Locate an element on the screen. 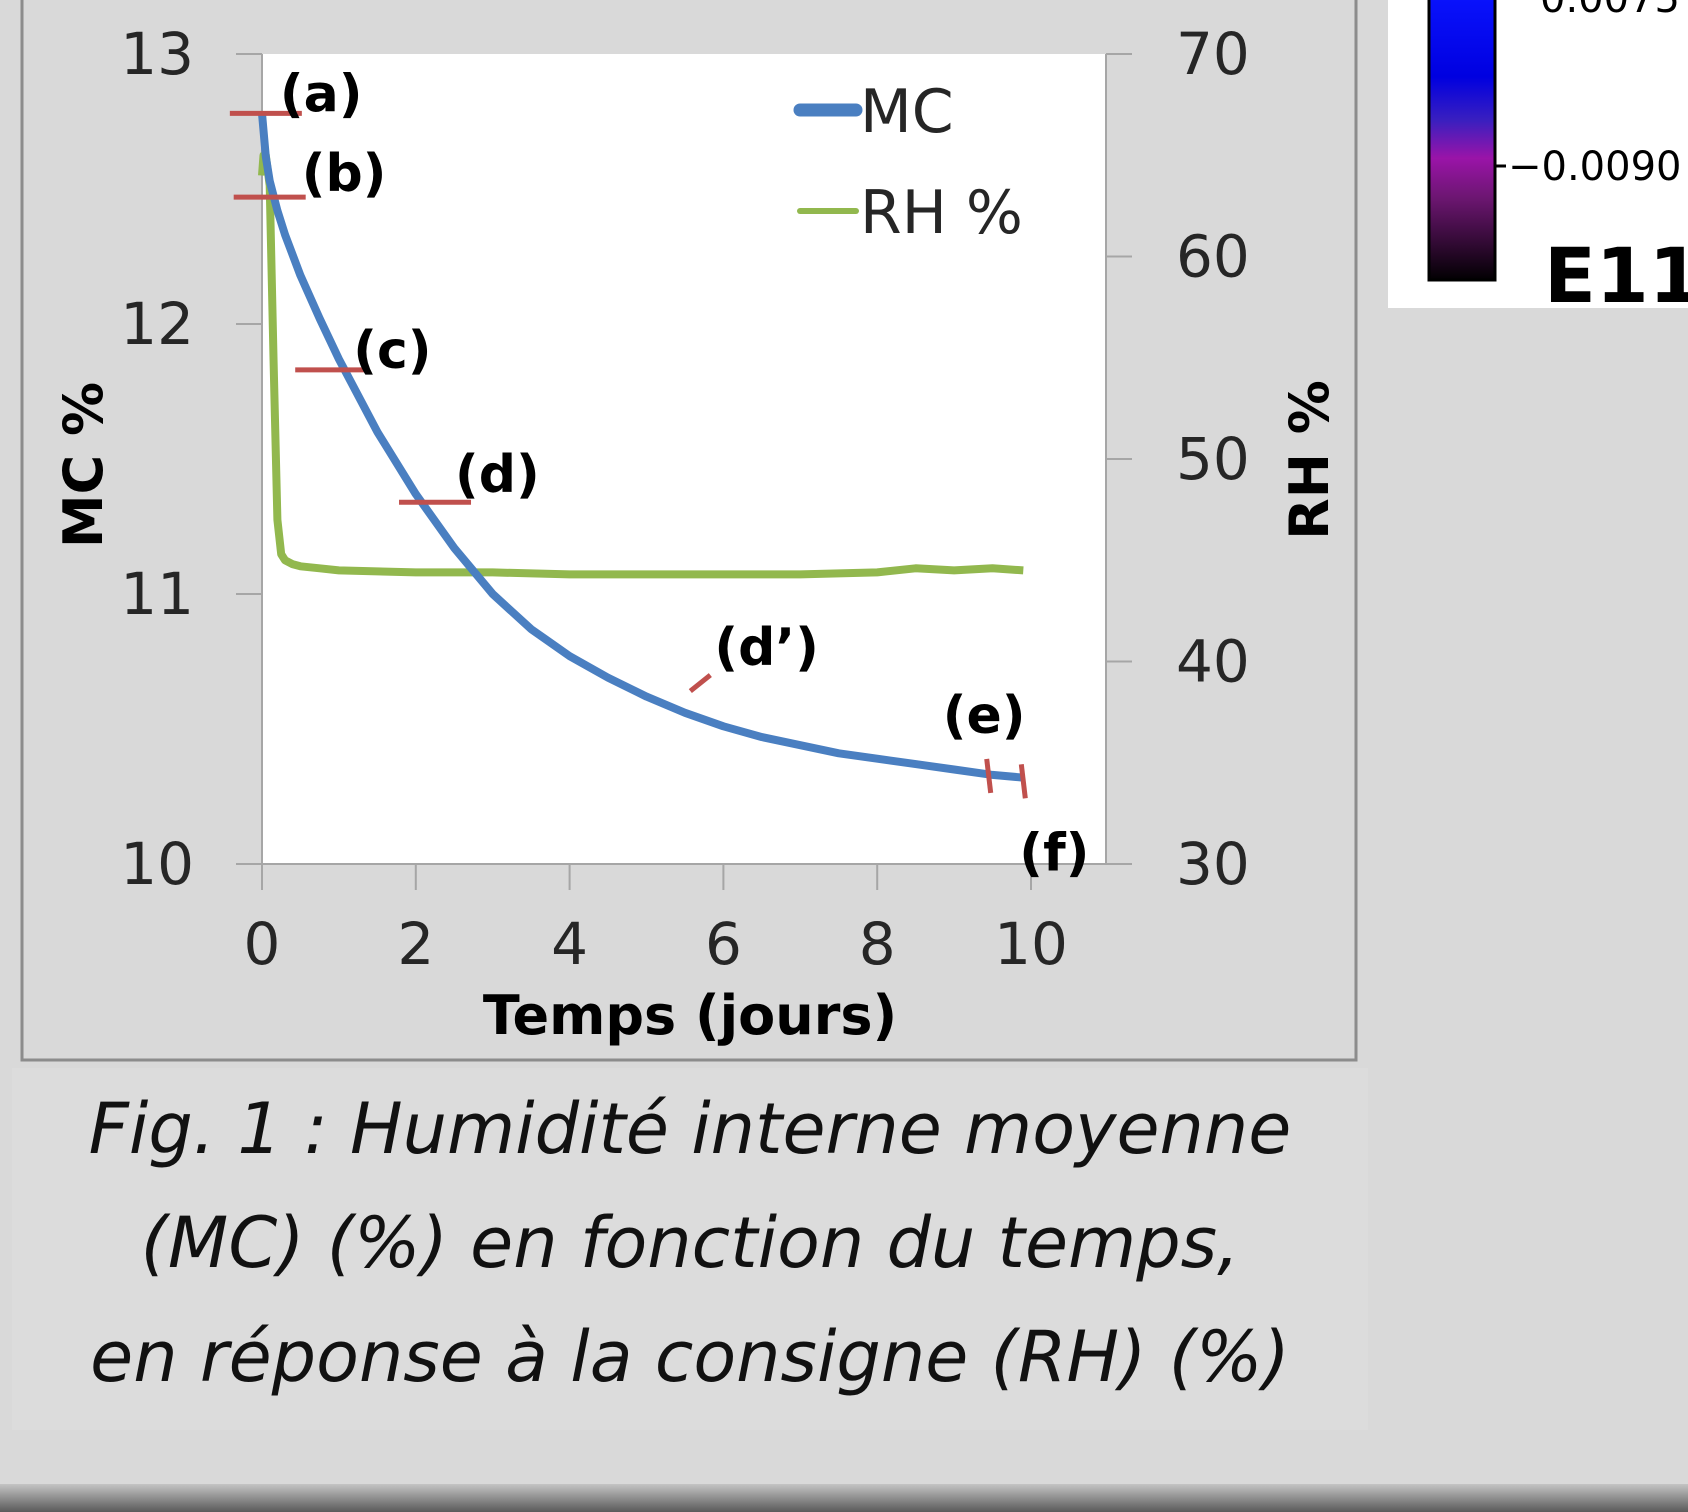 The width and height of the screenshot is (1688, 1512). x-tick-label: 6 is located at coordinates (723, 944).